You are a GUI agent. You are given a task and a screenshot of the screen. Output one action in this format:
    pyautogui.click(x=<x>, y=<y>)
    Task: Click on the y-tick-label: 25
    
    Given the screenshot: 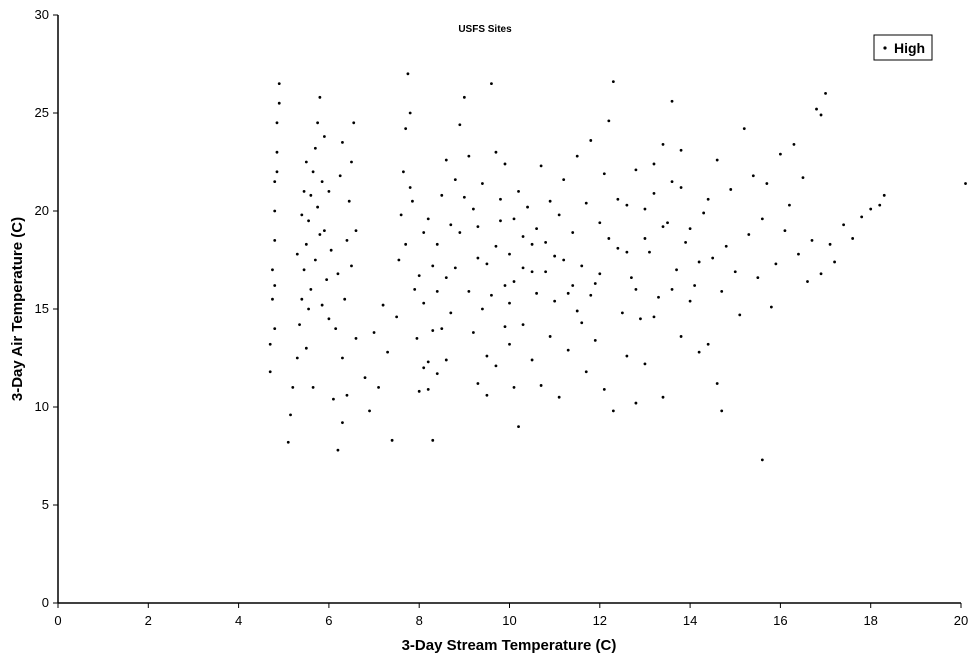 What is the action you would take?
    pyautogui.click(x=42, y=112)
    